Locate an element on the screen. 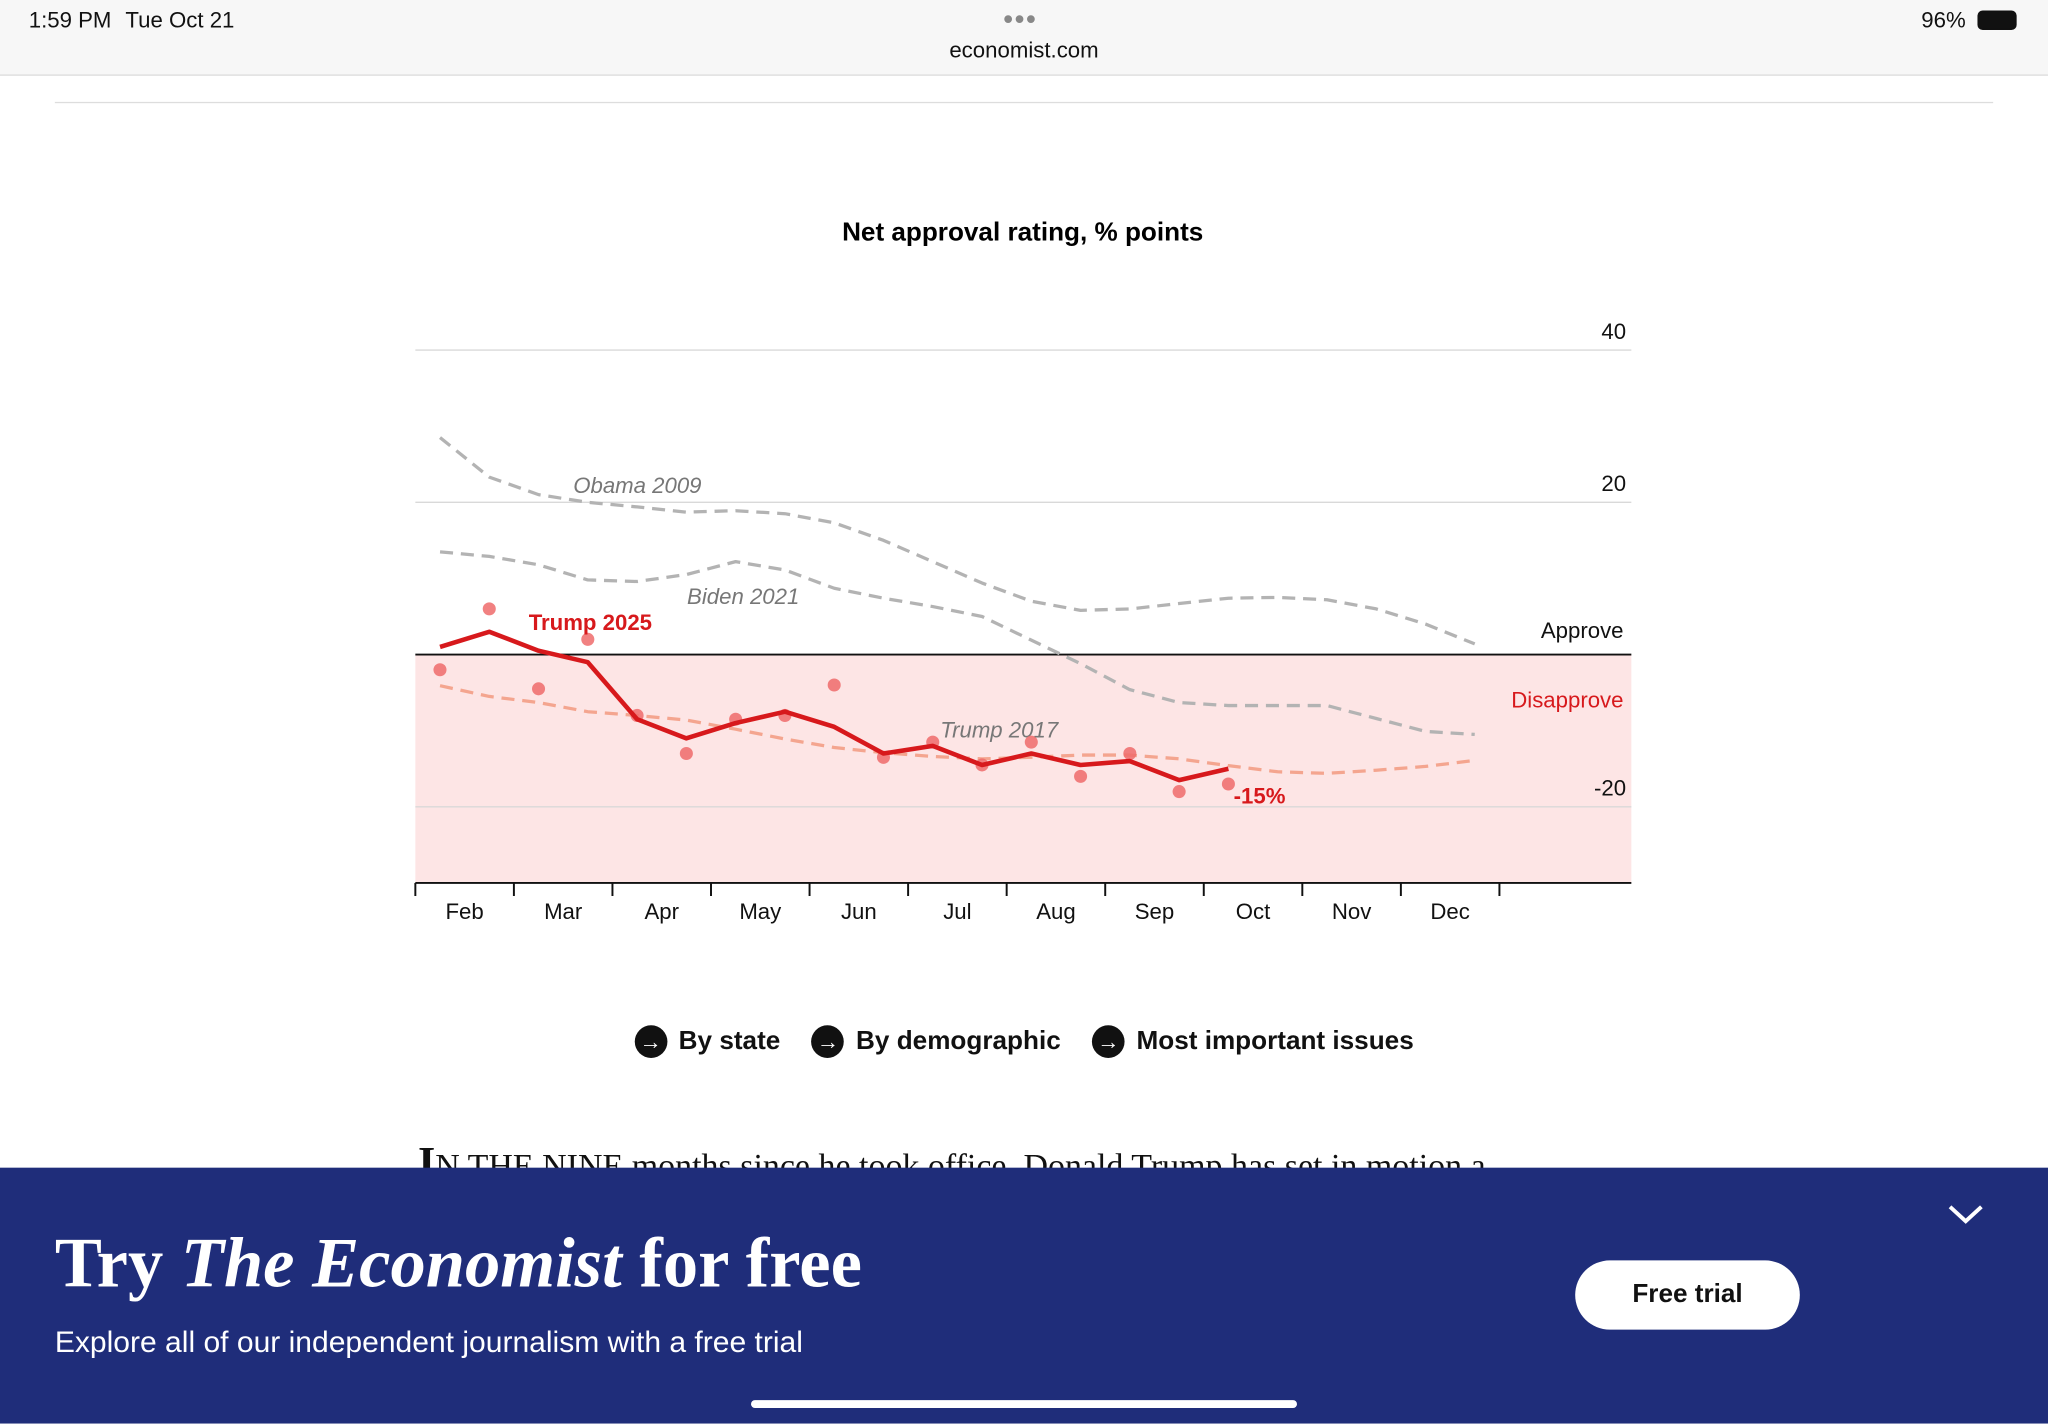 This screenshot has width=2048, height=1424. series-label: Trump 2025 is located at coordinates (590, 622).